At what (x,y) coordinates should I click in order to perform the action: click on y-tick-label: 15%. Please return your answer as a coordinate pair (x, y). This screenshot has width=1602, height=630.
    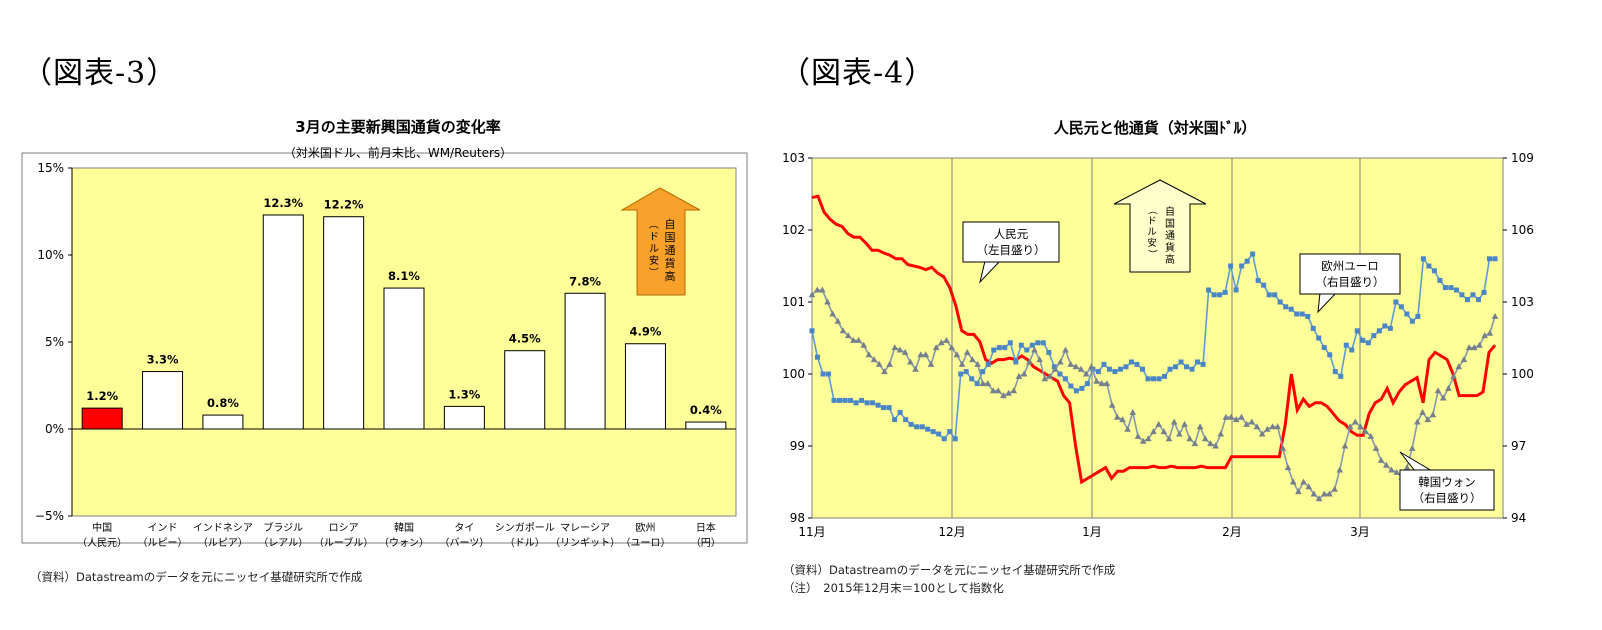
    Looking at the image, I should click on (50, 168).